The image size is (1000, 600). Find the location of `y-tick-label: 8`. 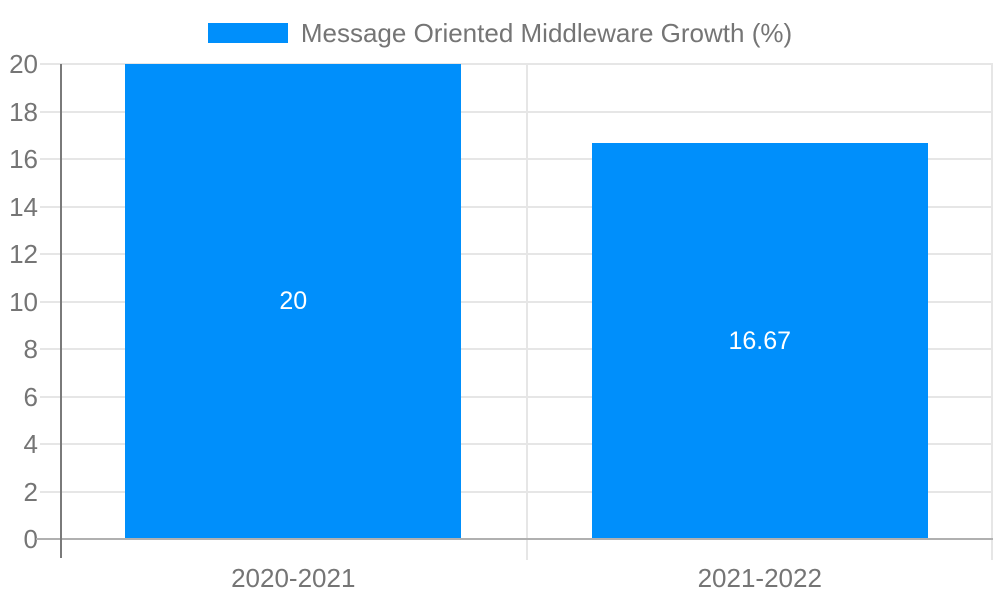

y-tick-label: 8 is located at coordinates (30, 349).